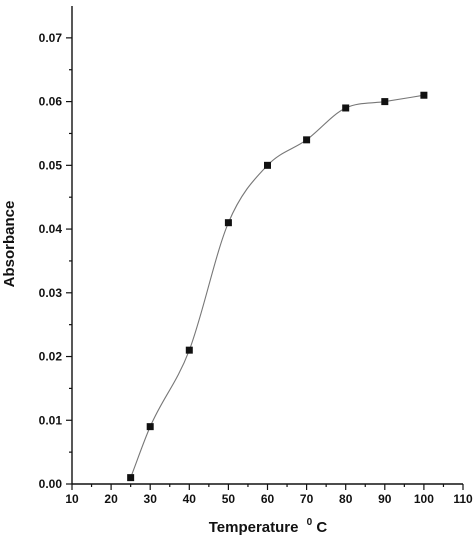  What do you see at coordinates (254, 527) in the screenshot?
I see `x-axis-title-main: Temperature` at bounding box center [254, 527].